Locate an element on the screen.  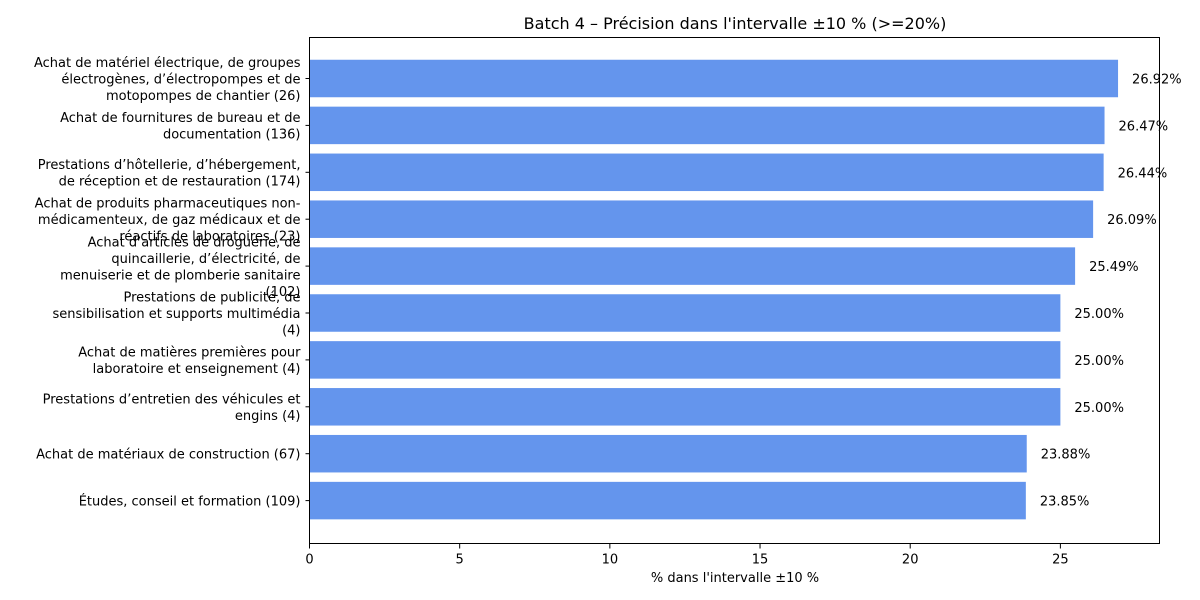
bar-value-label: 25.49% is located at coordinates (1114, 267).